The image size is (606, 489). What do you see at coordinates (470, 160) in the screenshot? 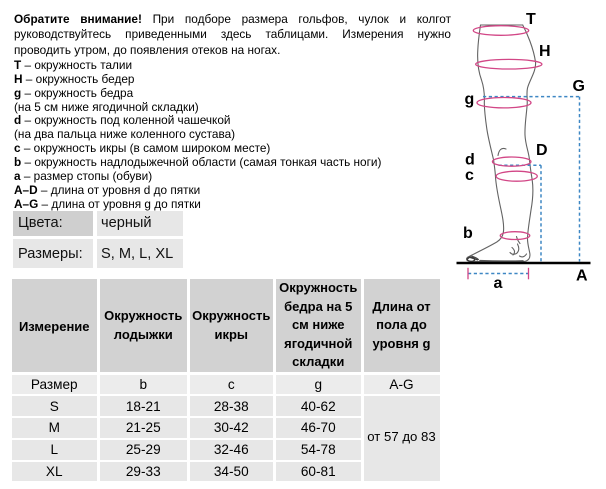
I see `svg-text: d` at bounding box center [470, 160].